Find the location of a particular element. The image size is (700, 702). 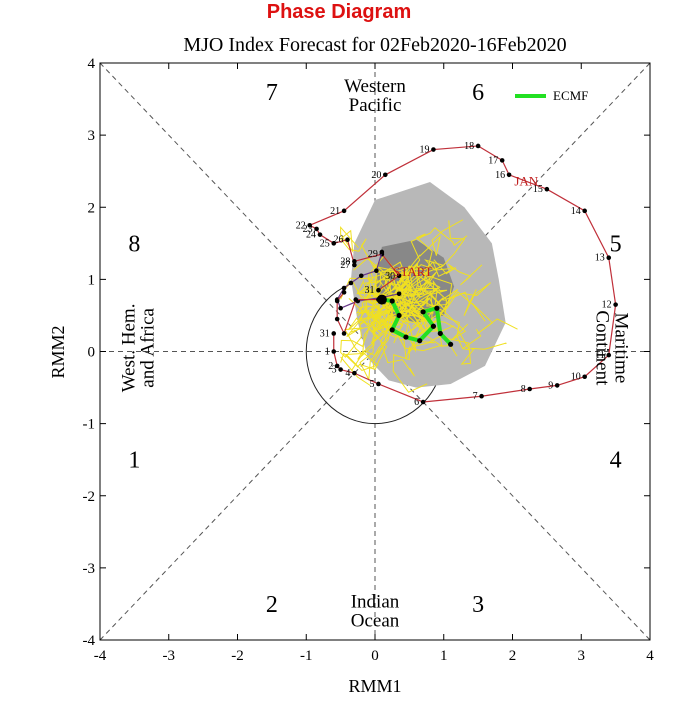

x-tick-label: 4 is located at coordinates (650, 656).